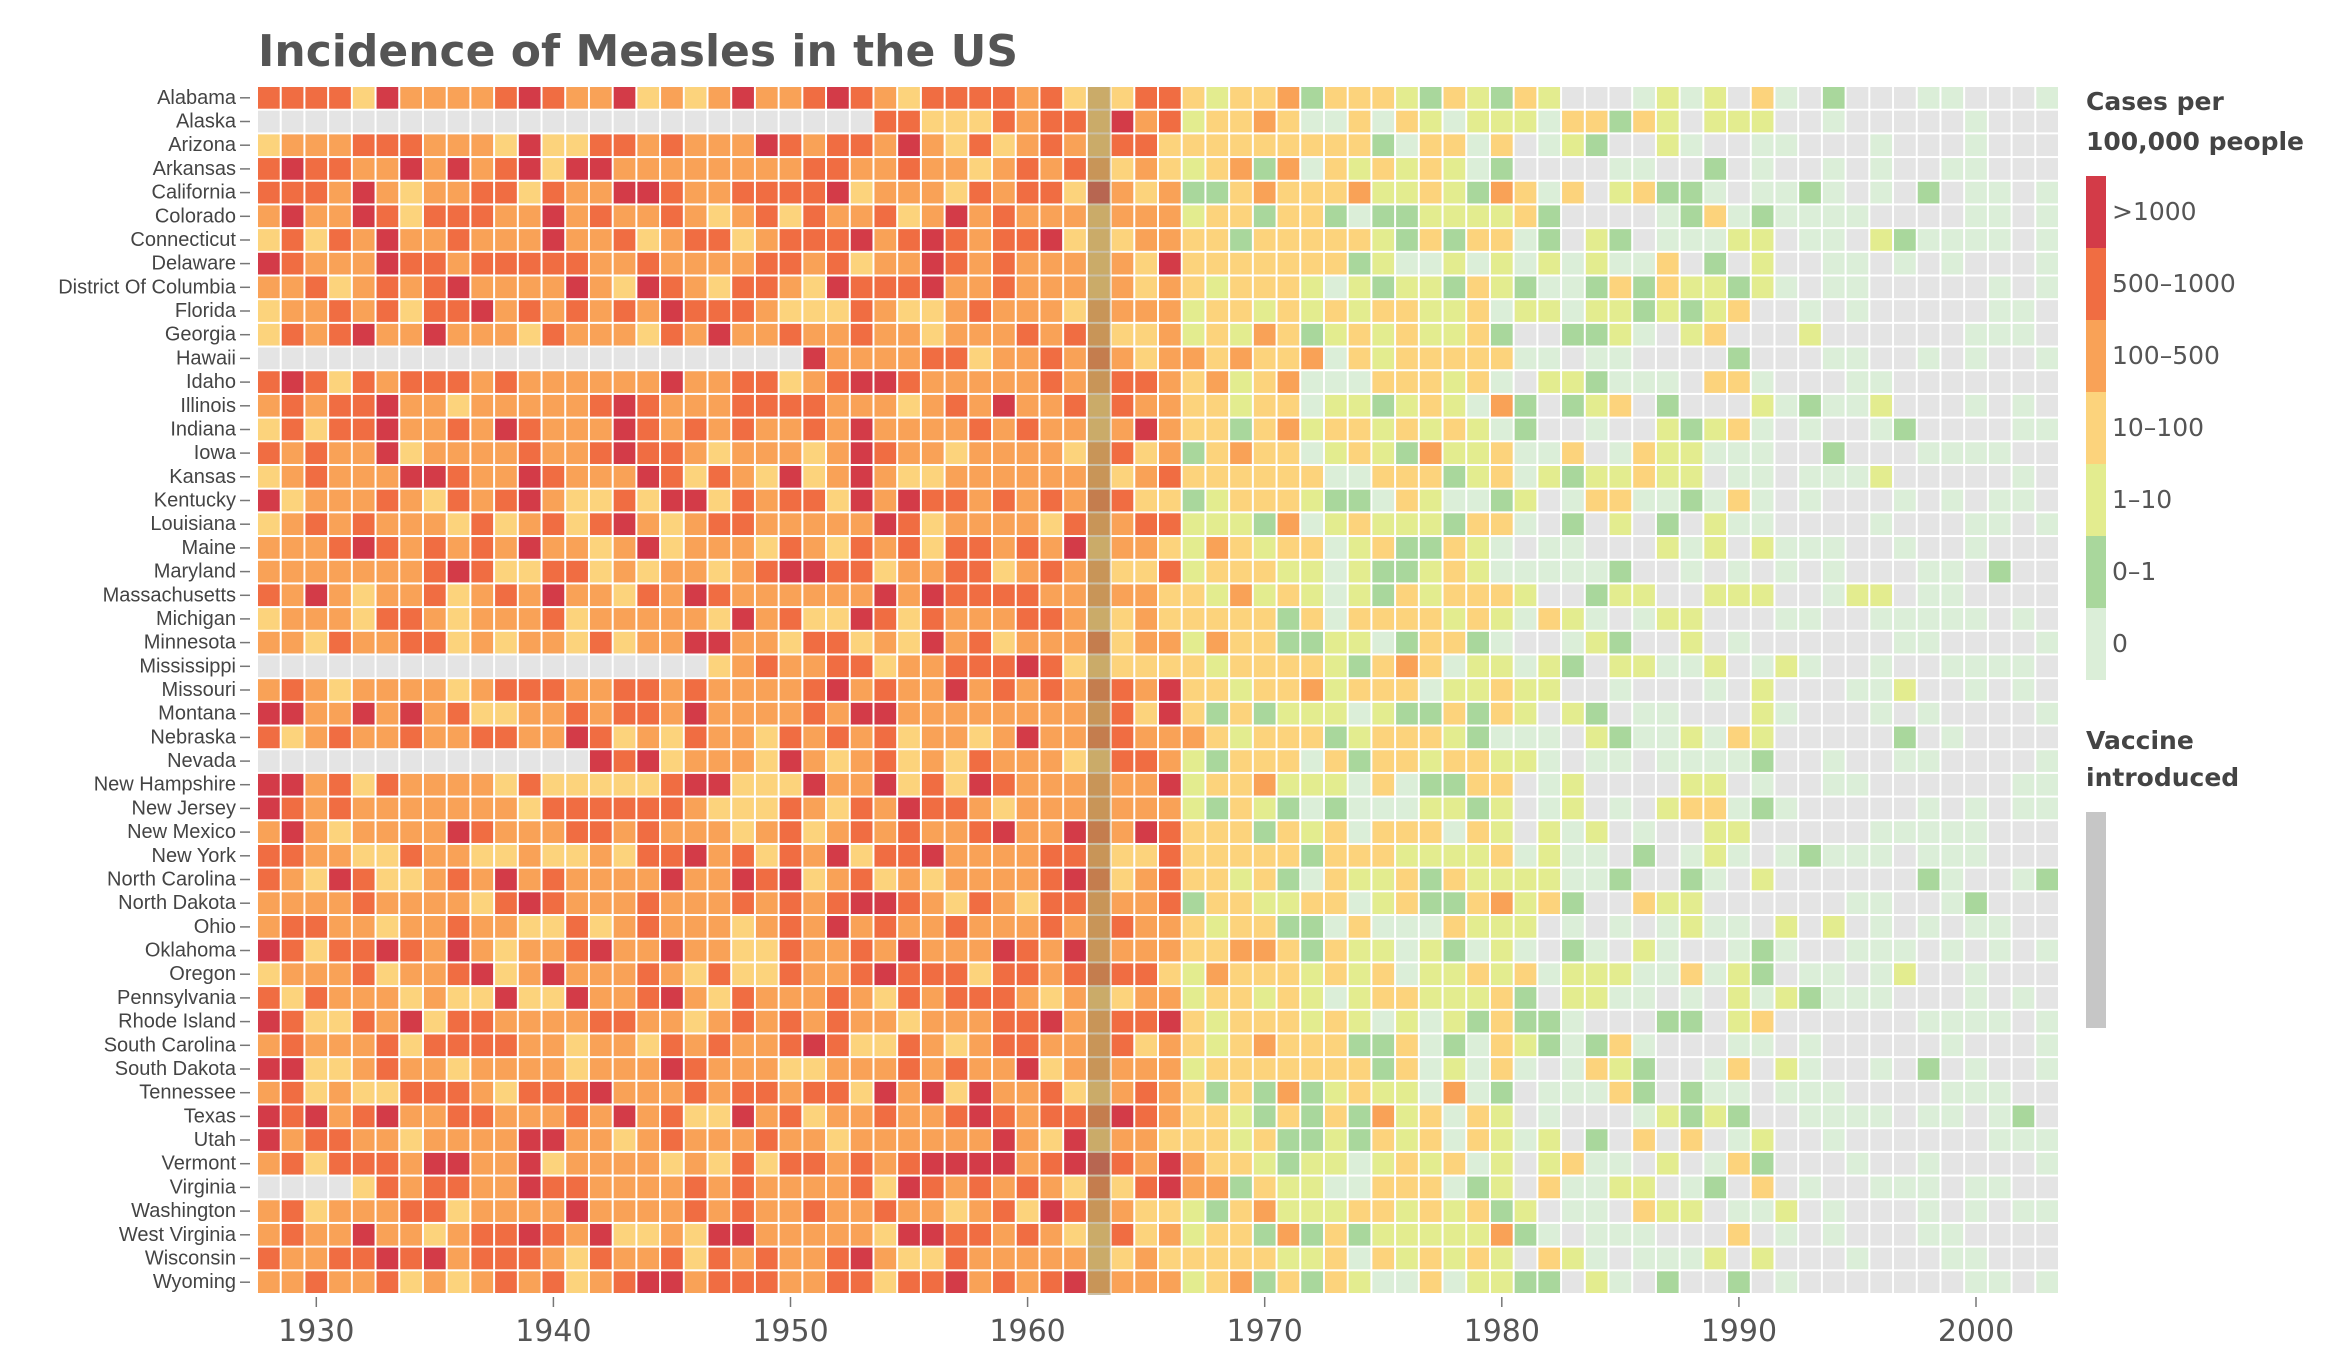 Image resolution: width=2344 pixels, height=1350 pixels. What do you see at coordinates (196, 619) in the screenshot?
I see `state-label: Michigan` at bounding box center [196, 619].